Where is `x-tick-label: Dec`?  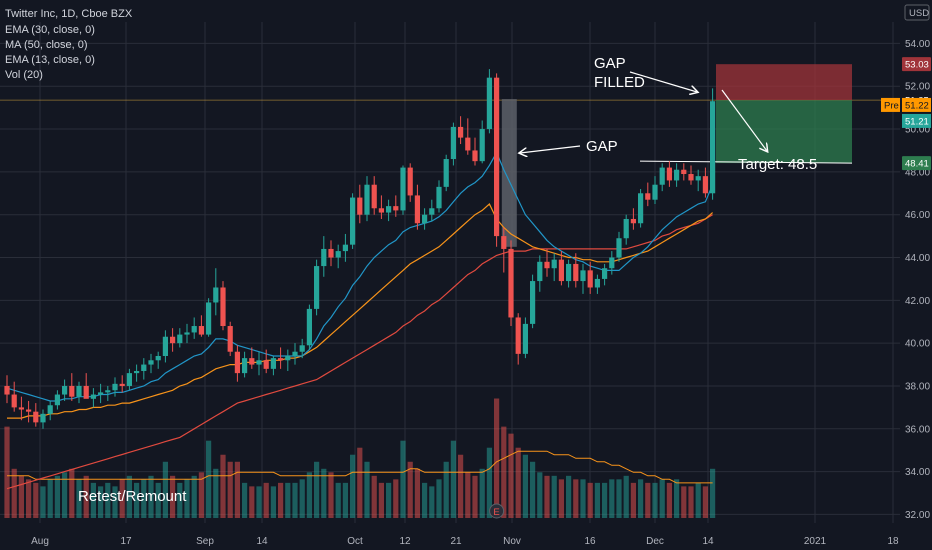 x-tick-label: Dec is located at coordinates (655, 541).